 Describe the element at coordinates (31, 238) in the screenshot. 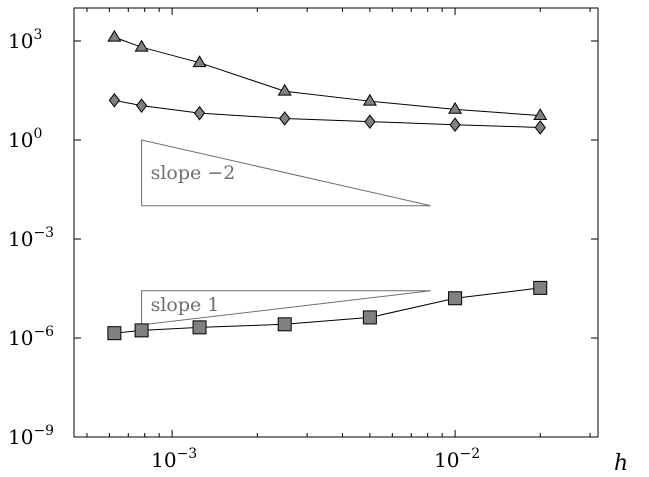

I see `y-tick-label: 10⁻³` at that location.